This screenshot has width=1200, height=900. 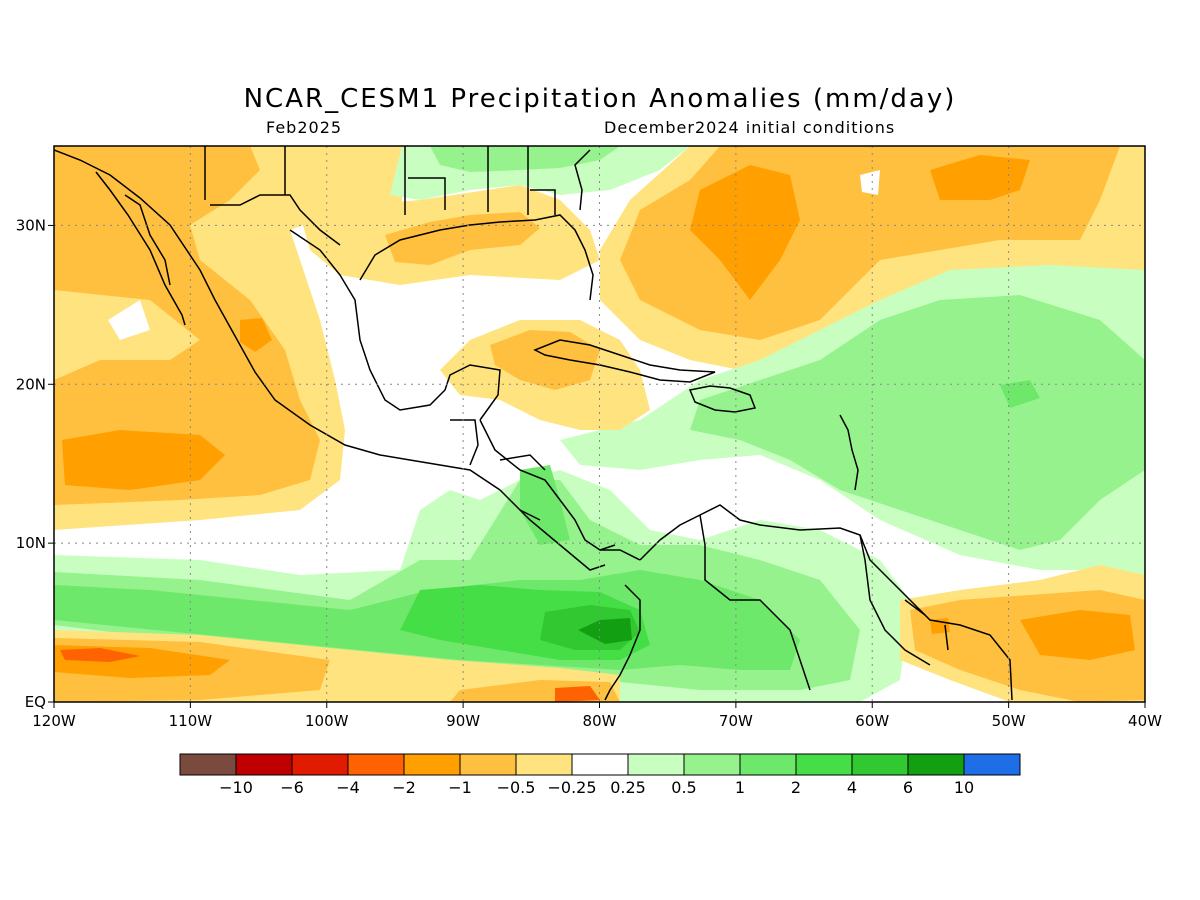 I want to click on coastline-south-america-pacific, so click(x=622, y=642).